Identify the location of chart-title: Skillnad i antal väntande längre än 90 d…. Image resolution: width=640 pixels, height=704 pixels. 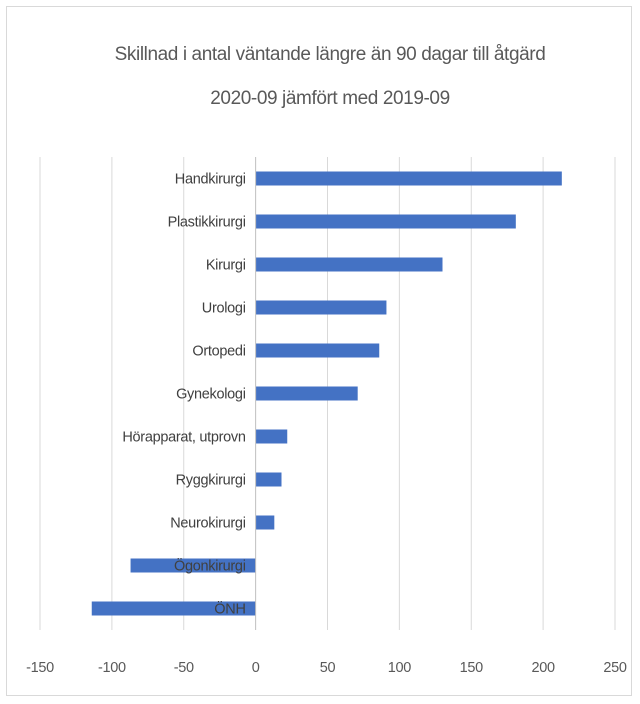
(330, 54).